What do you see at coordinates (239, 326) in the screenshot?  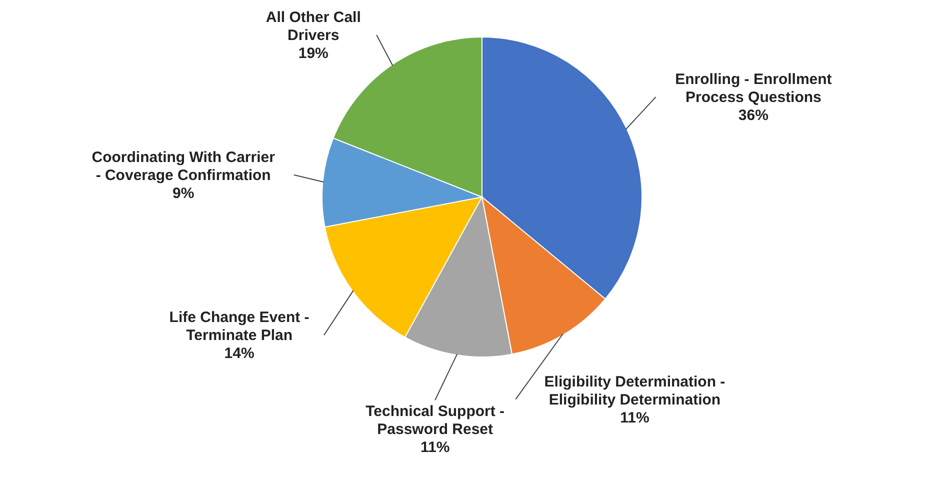 I see `slice-label: Life Change Event - Terminate Plan` at bounding box center [239, 326].